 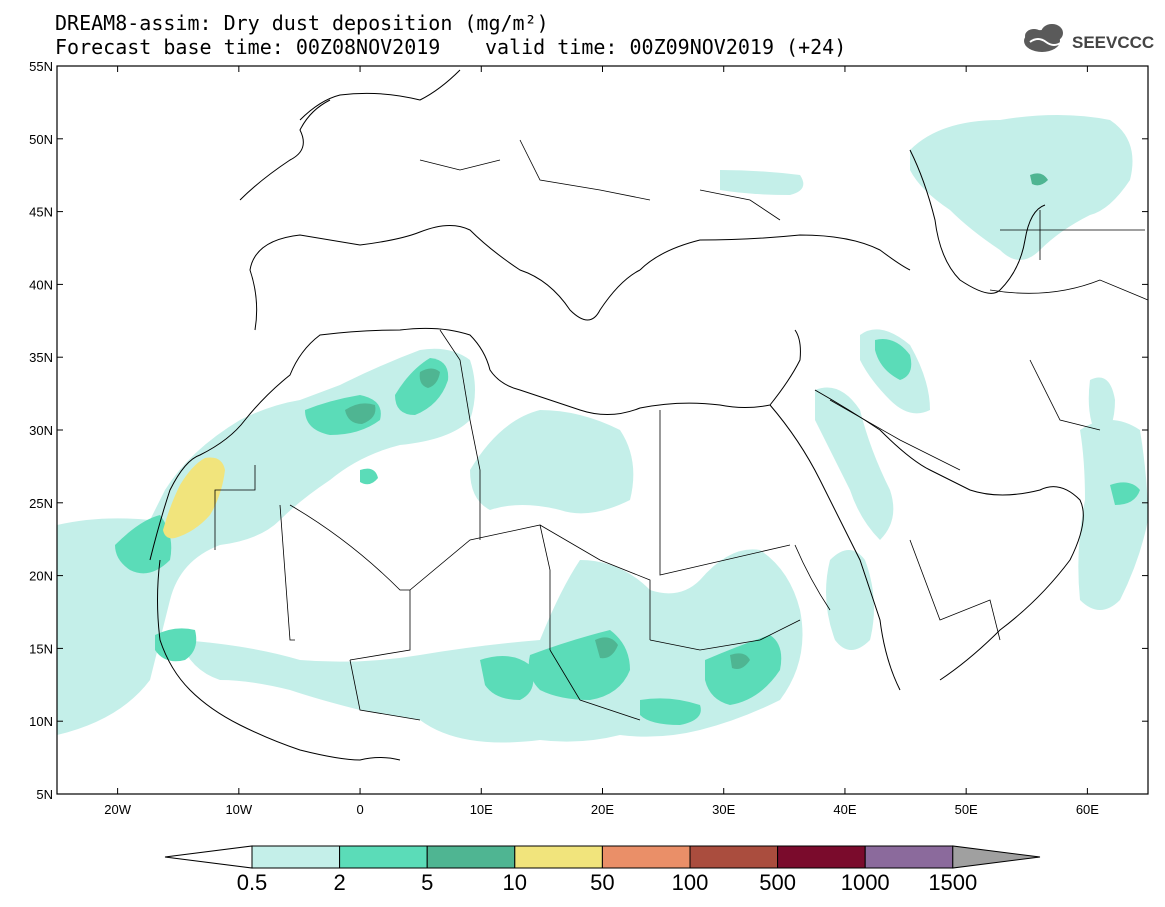 I want to click on lat-tick-label: 5N, so click(x=44, y=794).